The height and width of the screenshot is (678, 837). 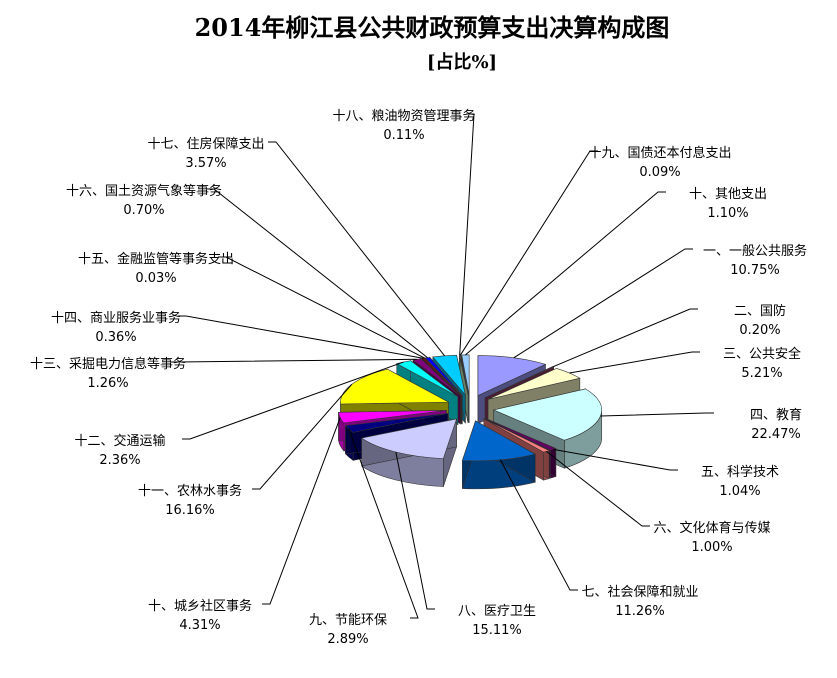 What do you see at coordinates (740, 481) in the screenshot?
I see `slice-label: 五、科学技术 1.04%` at bounding box center [740, 481].